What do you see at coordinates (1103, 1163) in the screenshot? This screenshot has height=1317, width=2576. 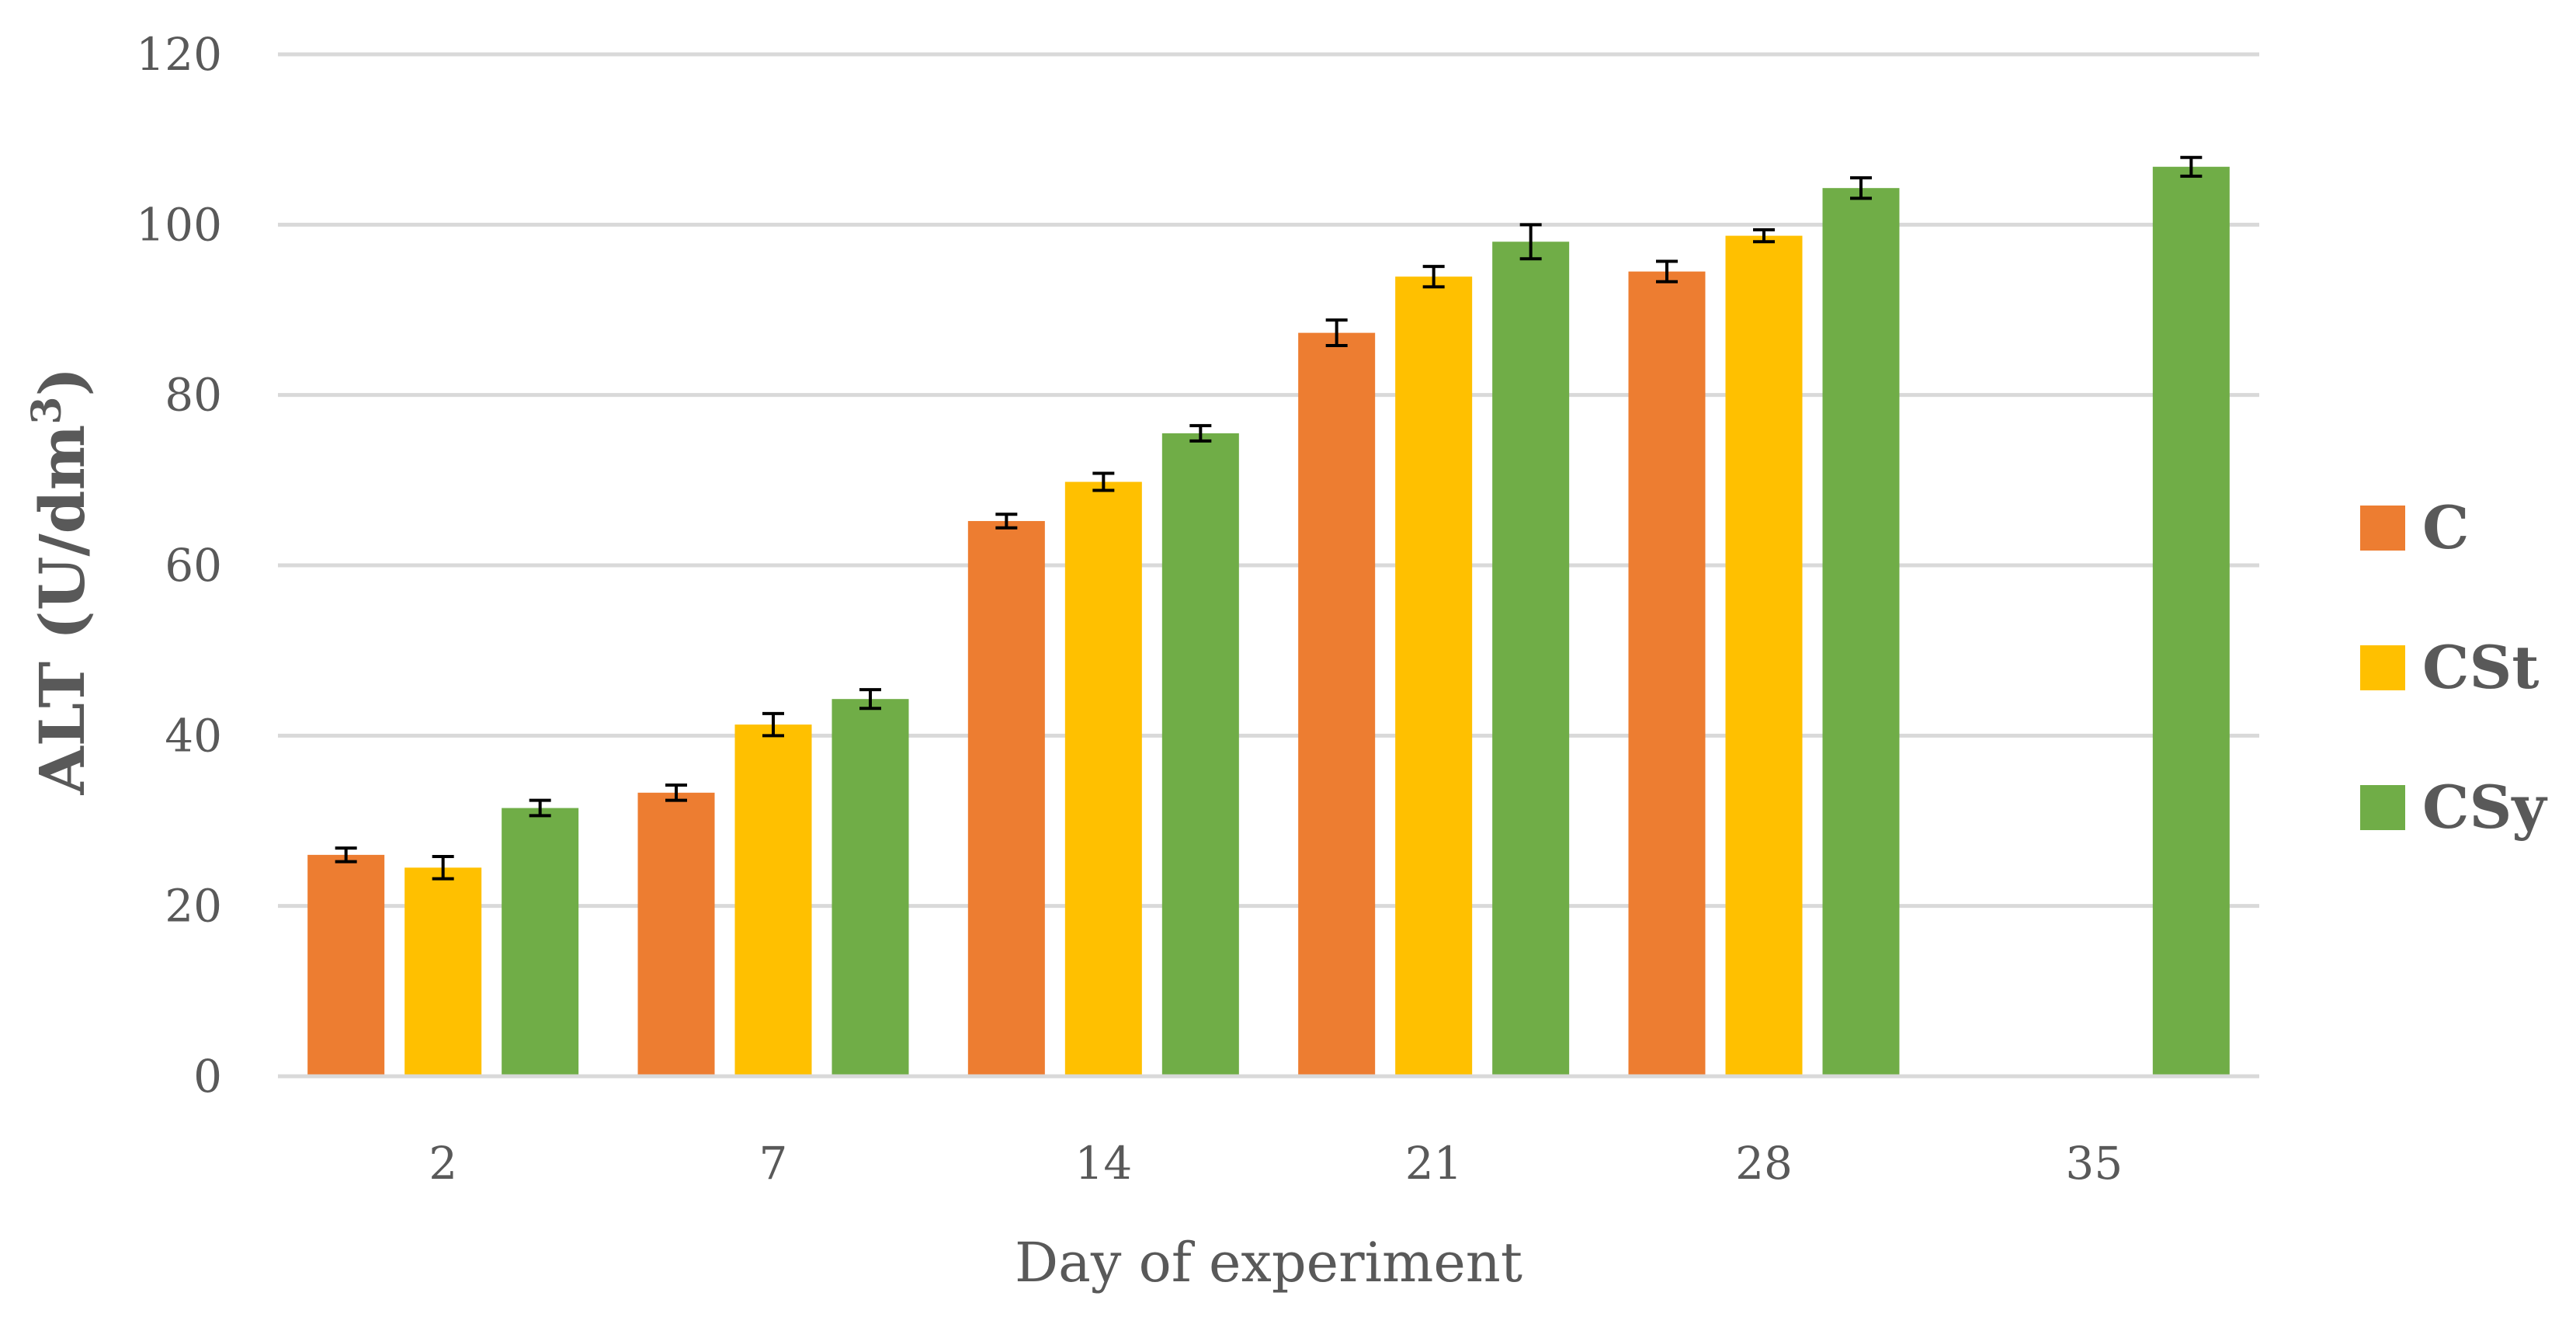 I see `x-tick-label: 14` at bounding box center [1103, 1163].